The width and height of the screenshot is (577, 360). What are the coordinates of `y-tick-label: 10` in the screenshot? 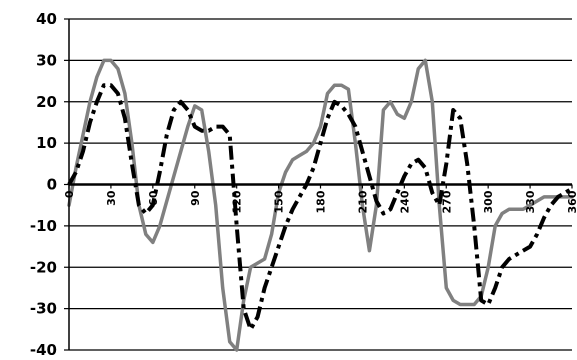 It's located at (46, 143).